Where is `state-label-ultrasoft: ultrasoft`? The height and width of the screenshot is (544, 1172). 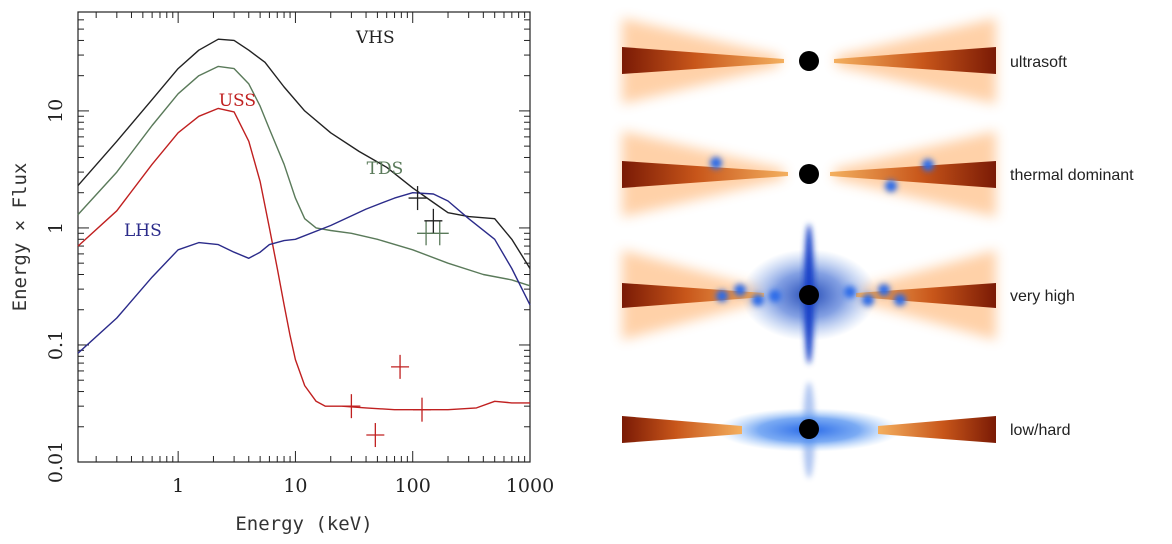
state-label-ultrasoft: ultrasoft is located at coordinates (1038, 62).